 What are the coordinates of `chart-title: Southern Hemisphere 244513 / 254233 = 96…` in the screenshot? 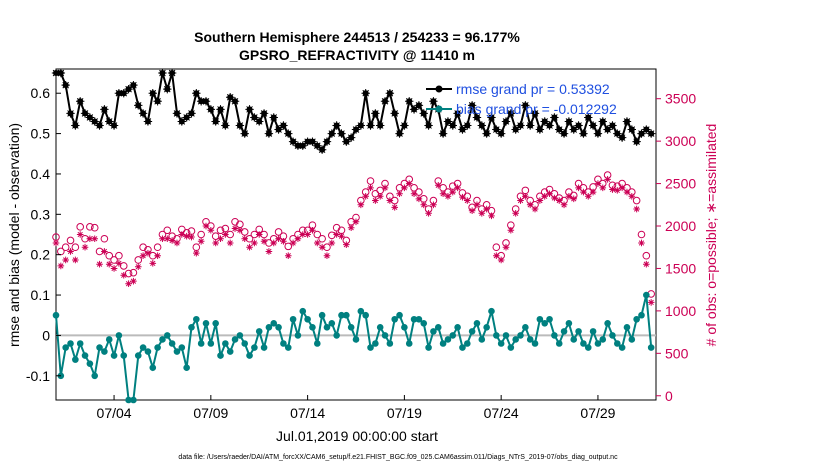 It's located at (357, 37).